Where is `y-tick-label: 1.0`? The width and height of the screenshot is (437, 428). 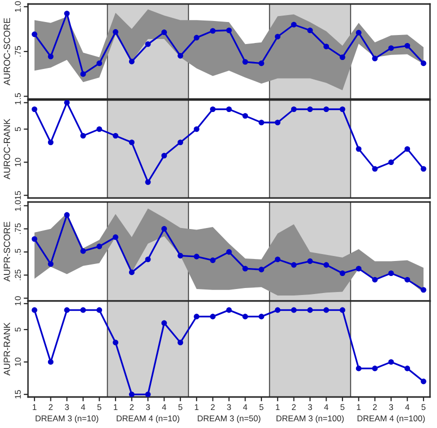
y-tick-label: 1.0 is located at coordinates (17, 205).